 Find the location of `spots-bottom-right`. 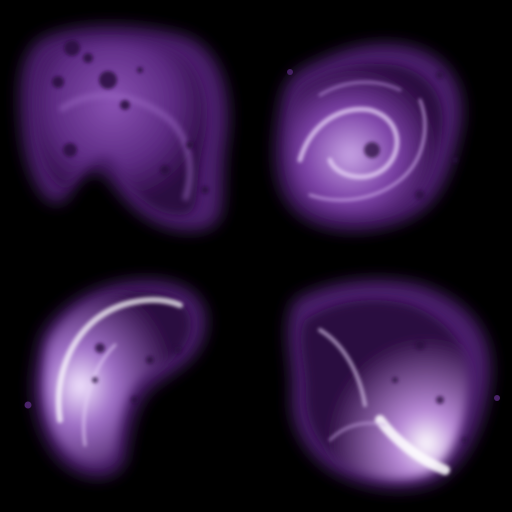

spots-bottom-right is located at coordinates (430, 391).